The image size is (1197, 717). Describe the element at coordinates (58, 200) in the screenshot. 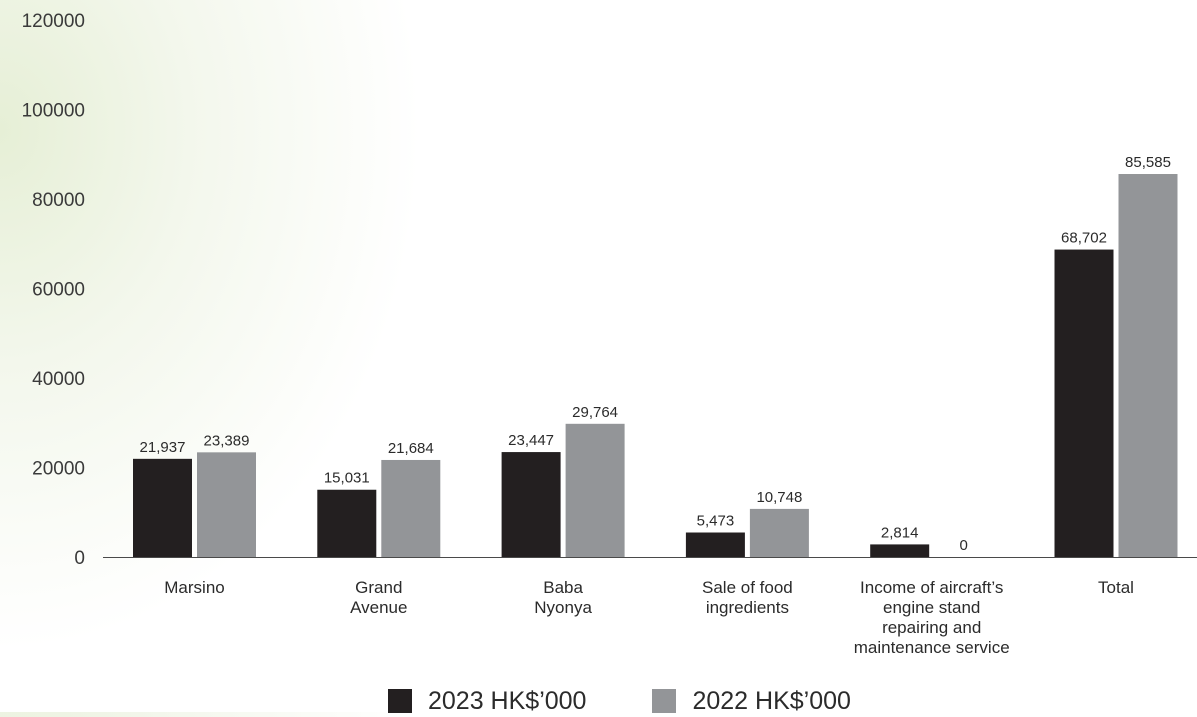

I see `y-tick-label: 80000` at that location.